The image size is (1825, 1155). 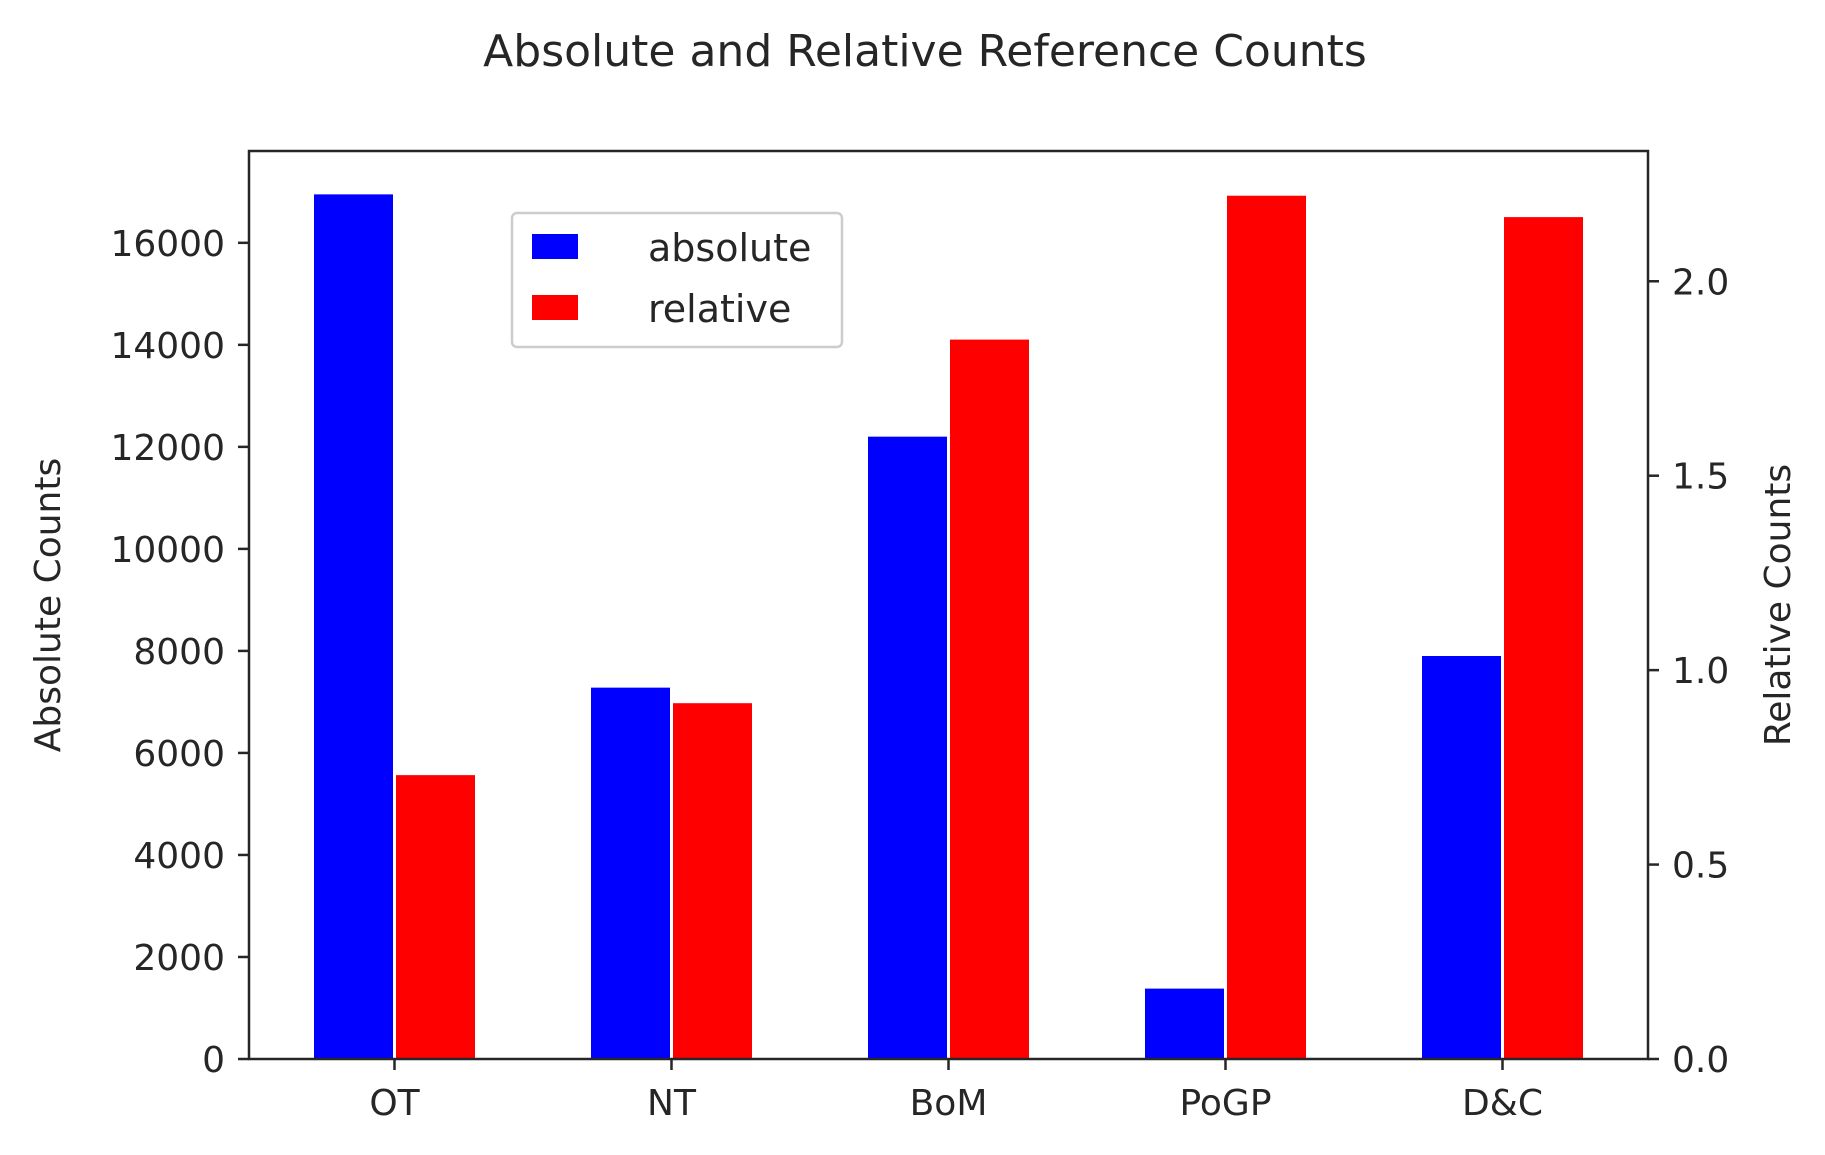 I want to click on right-tick-label: 0.0, so click(x=1700, y=1060).